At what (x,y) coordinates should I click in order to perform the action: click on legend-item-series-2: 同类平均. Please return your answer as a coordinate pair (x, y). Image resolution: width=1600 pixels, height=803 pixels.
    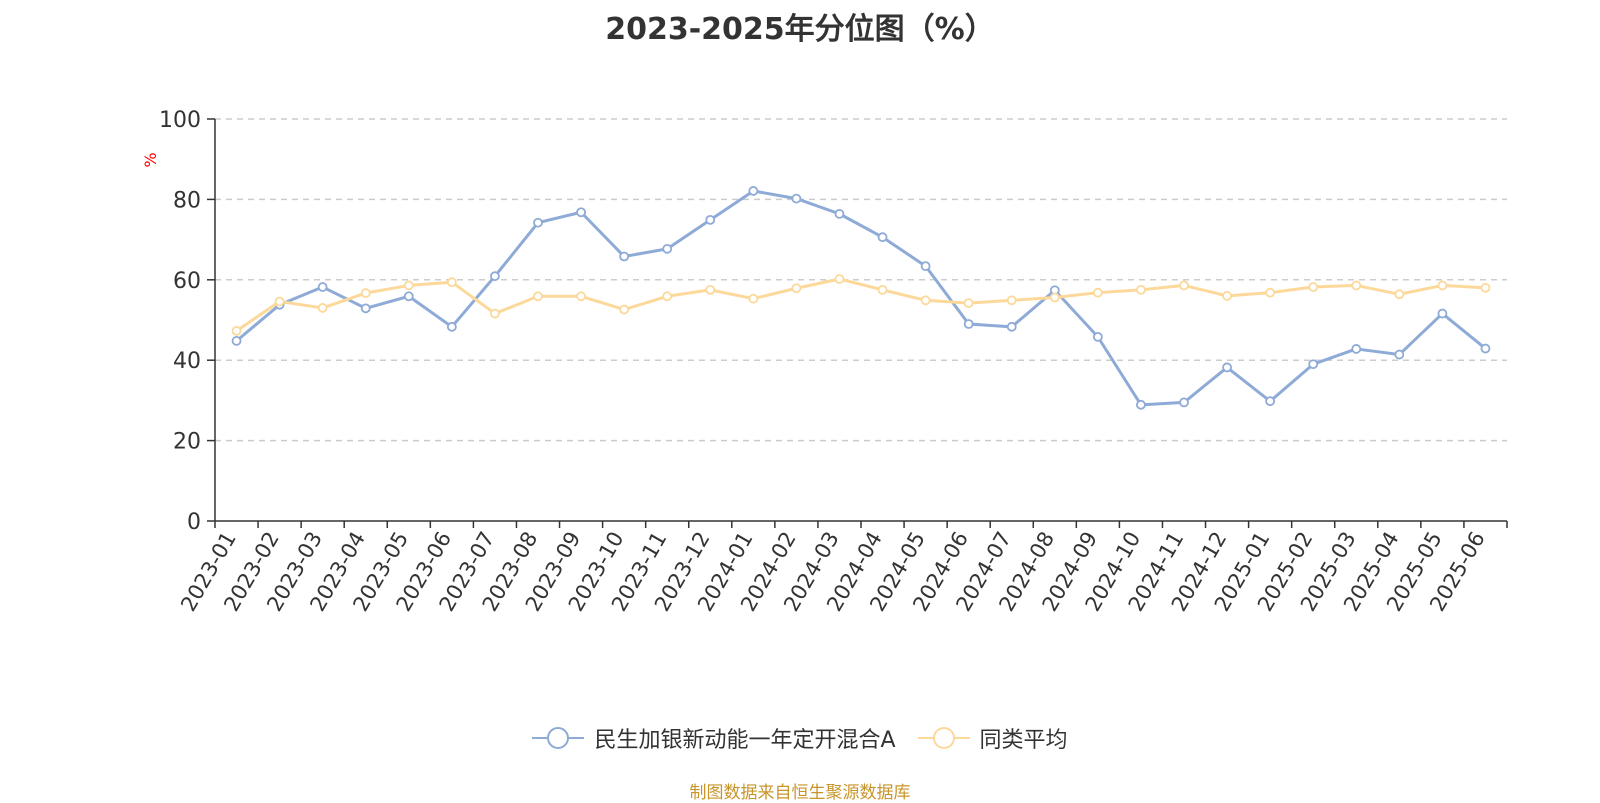
    Looking at the image, I should click on (992, 738).